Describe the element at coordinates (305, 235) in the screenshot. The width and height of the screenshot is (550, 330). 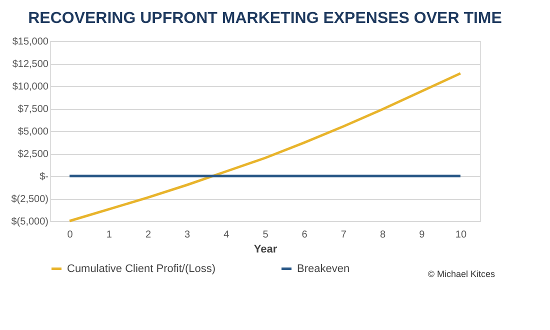
I see `x-tick-label: 6` at that location.